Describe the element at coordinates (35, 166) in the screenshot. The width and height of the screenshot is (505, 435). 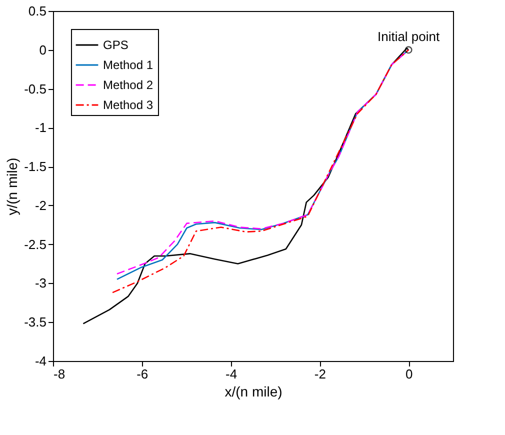
I see `y-tick-label: -1.5` at that location.